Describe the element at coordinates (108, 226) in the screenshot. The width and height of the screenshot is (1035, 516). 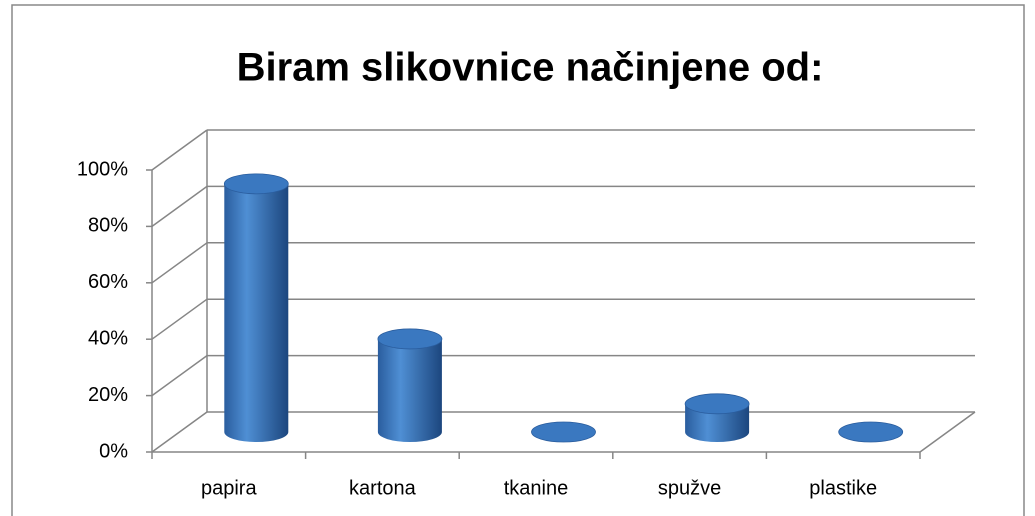
I see `y-tick-label: 80%` at that location.